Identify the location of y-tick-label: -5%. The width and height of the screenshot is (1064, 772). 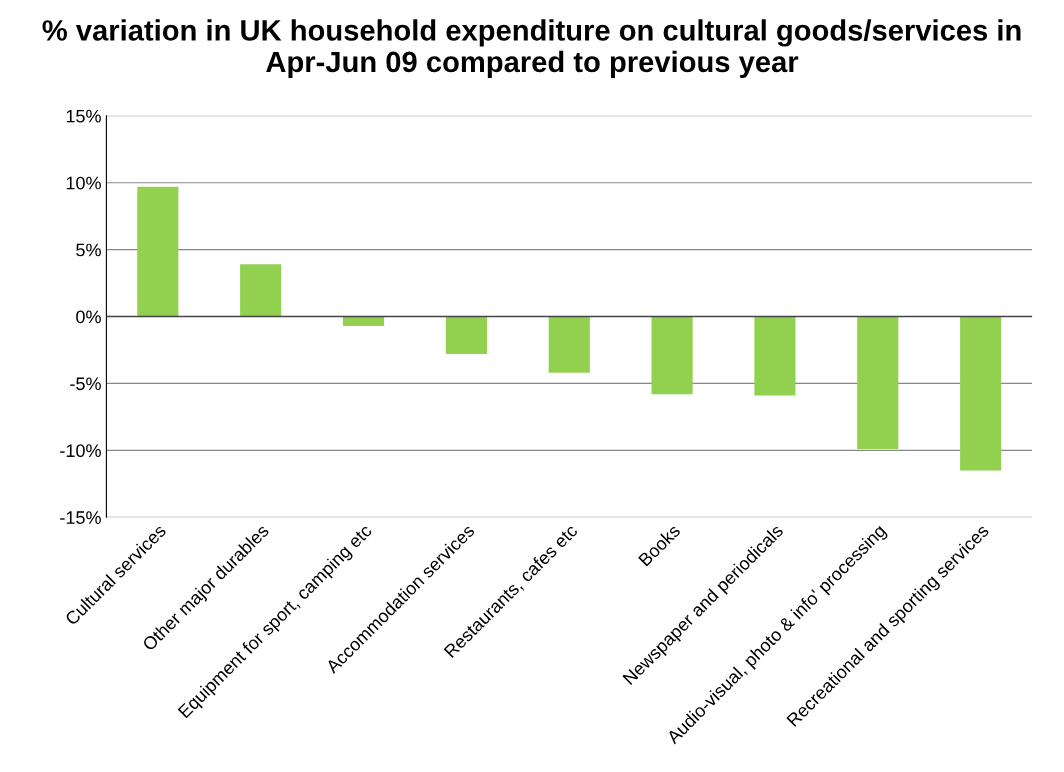
(85, 384).